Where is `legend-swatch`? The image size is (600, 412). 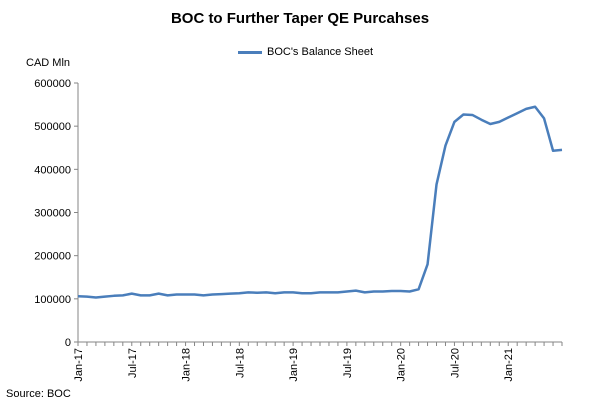 legend-swatch is located at coordinates (250, 52).